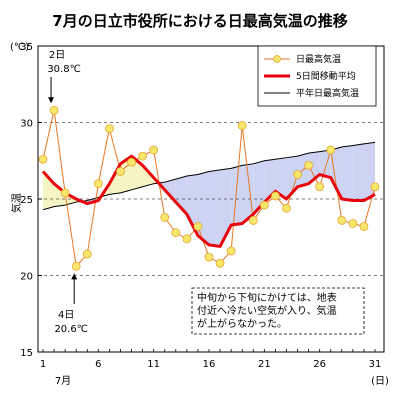 This screenshot has width=400, height=400. I want to click on note-frame, so click(278, 311).